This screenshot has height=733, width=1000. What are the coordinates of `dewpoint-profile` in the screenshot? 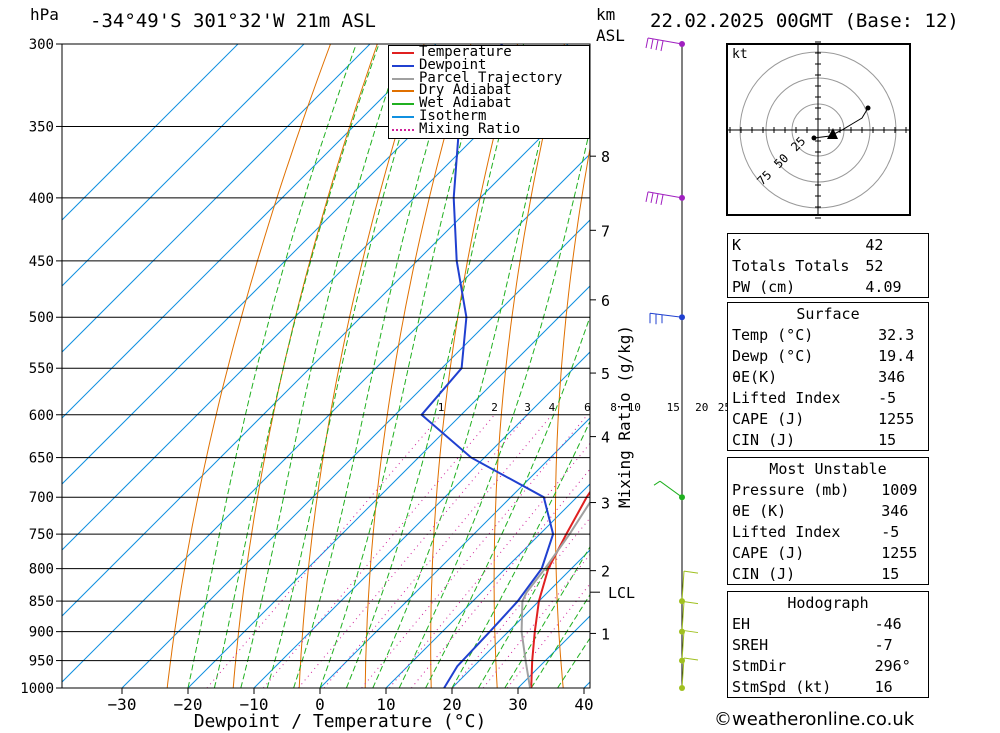 It's located at (487, 366).